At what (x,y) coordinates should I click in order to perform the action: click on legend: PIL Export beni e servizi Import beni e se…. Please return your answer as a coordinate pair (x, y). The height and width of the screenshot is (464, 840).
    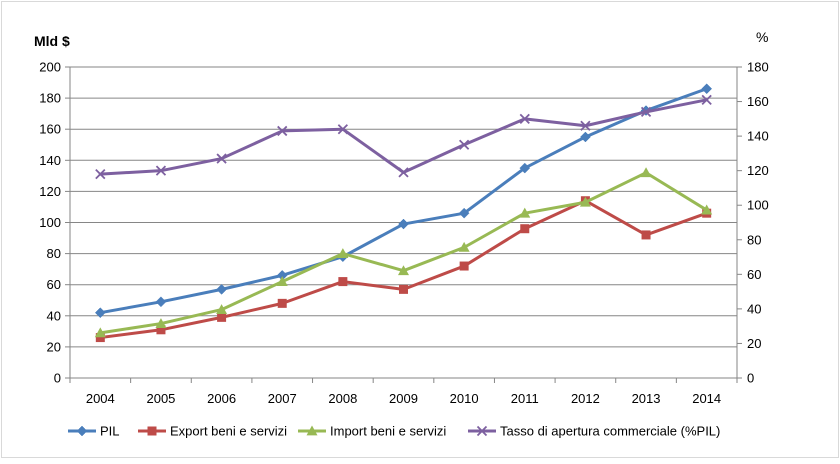
    Looking at the image, I should click on (394, 431).